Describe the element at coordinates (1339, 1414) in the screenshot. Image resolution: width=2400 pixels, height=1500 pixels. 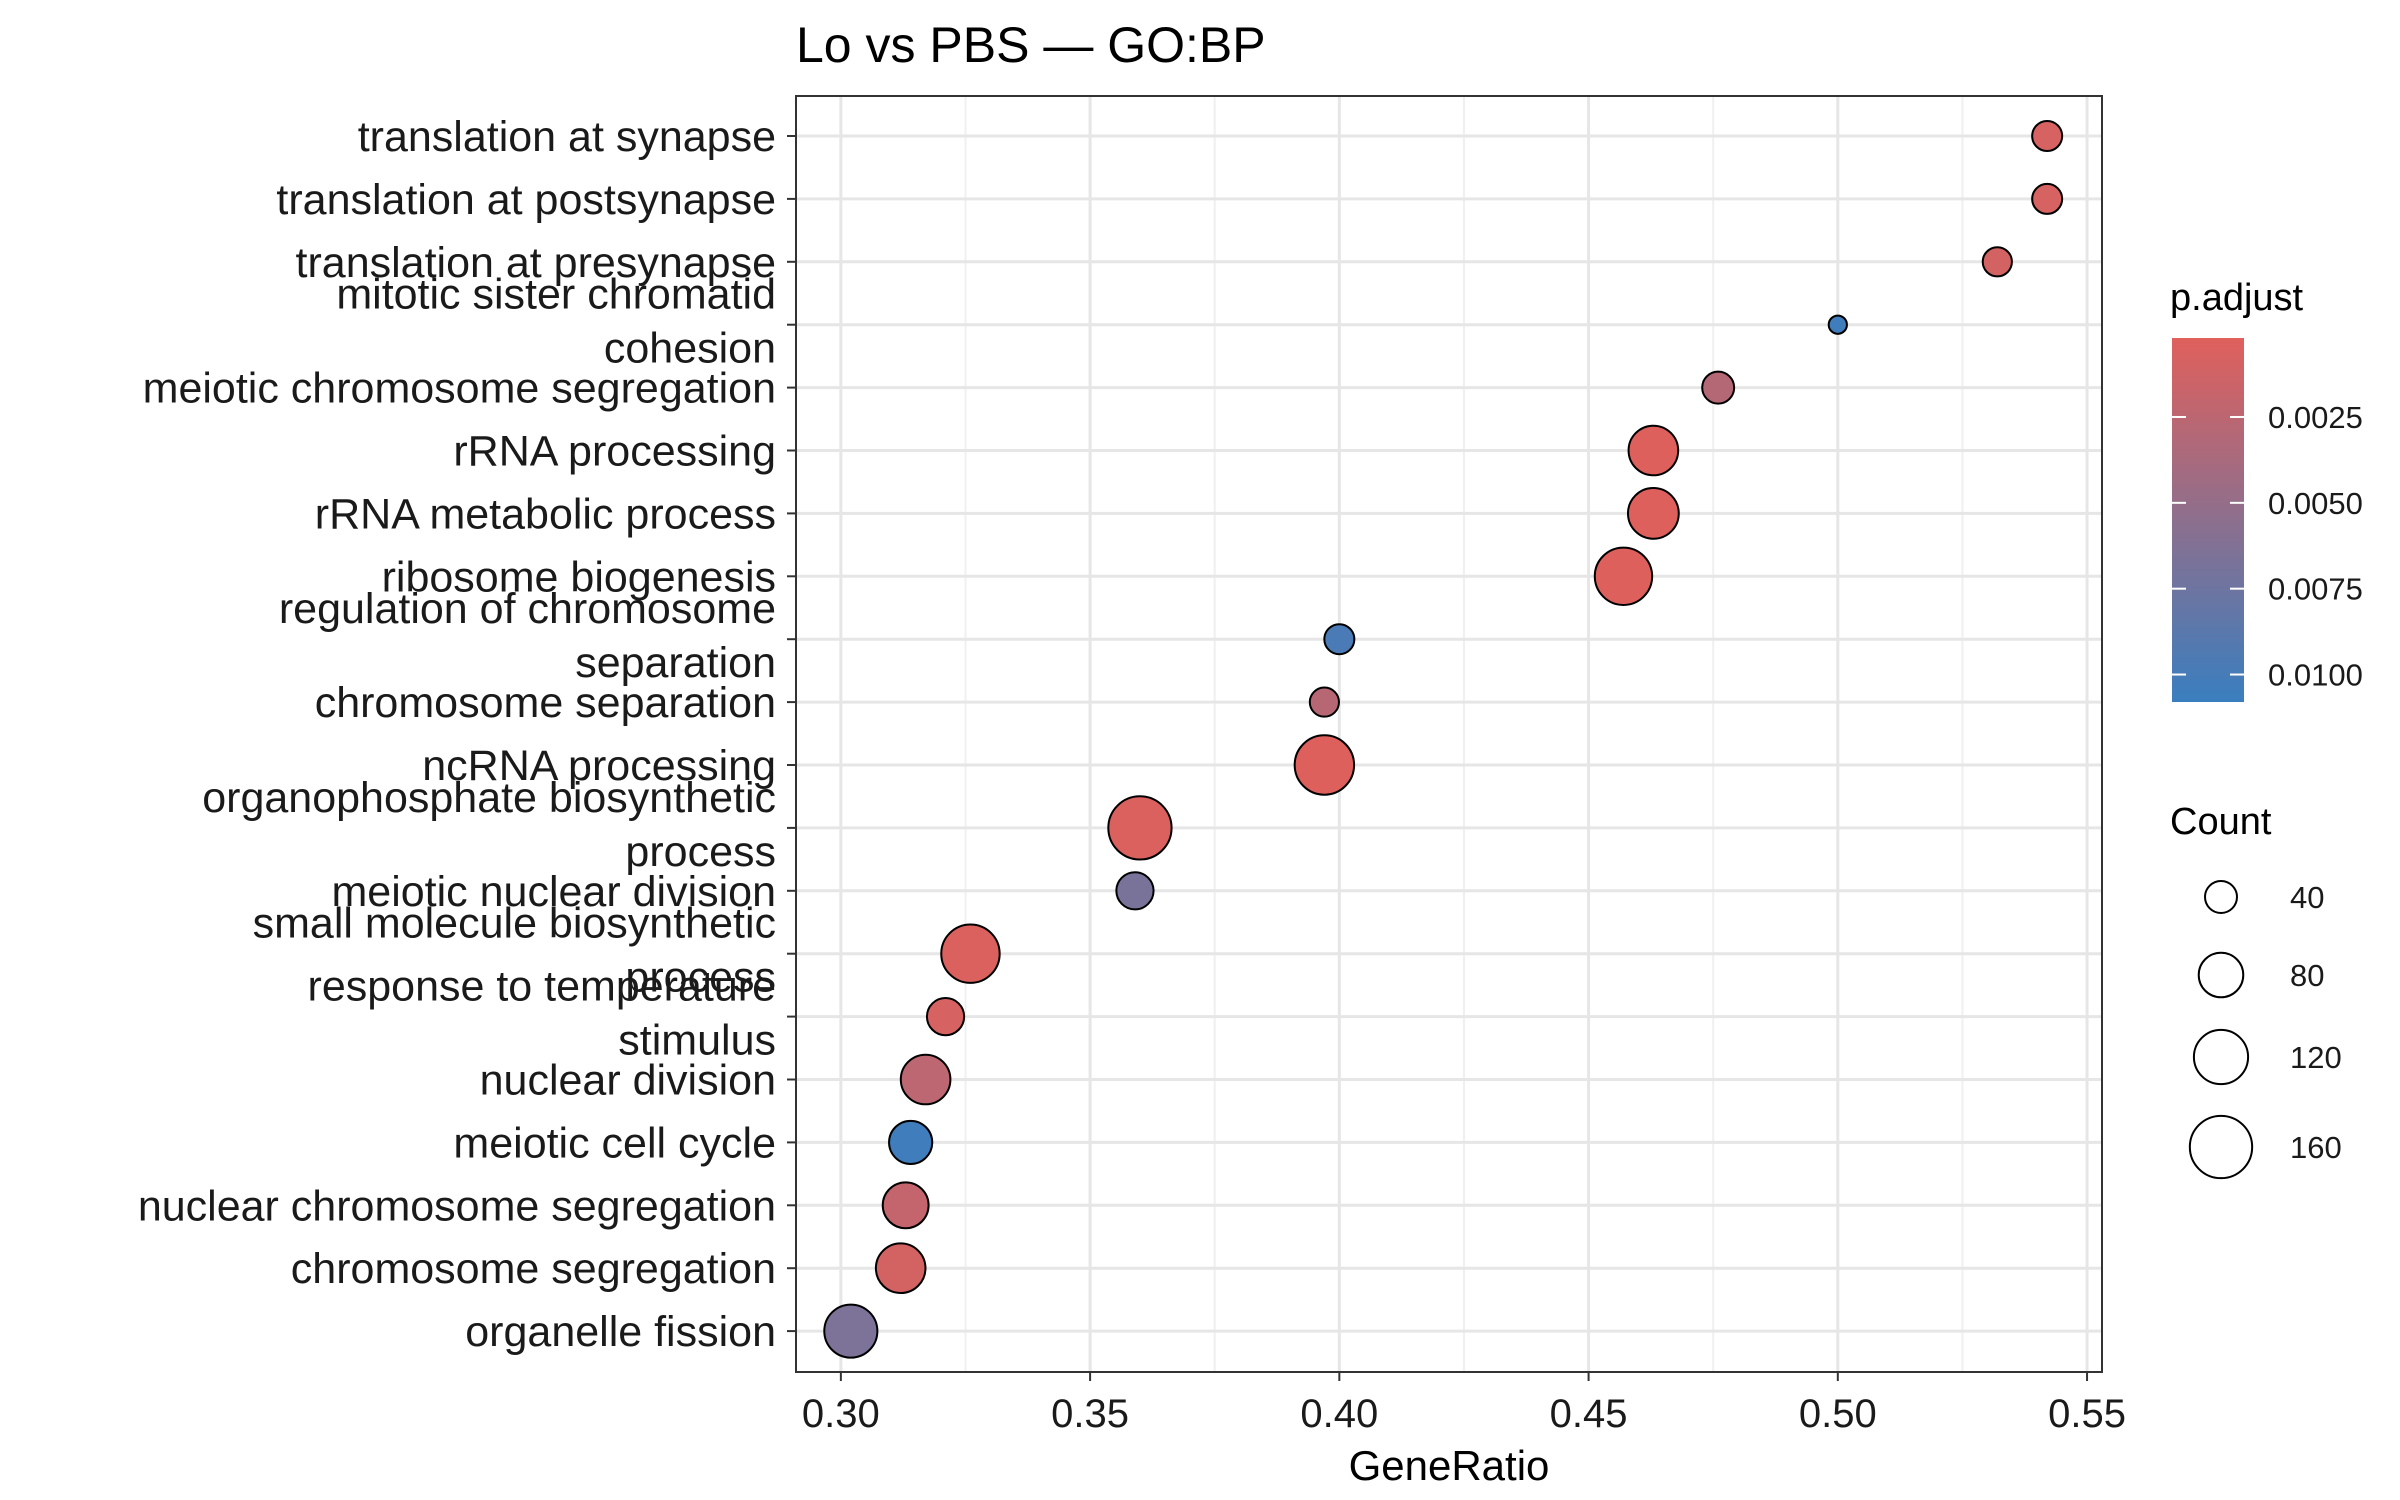
I see `x-tick-label: 0.40` at that location.